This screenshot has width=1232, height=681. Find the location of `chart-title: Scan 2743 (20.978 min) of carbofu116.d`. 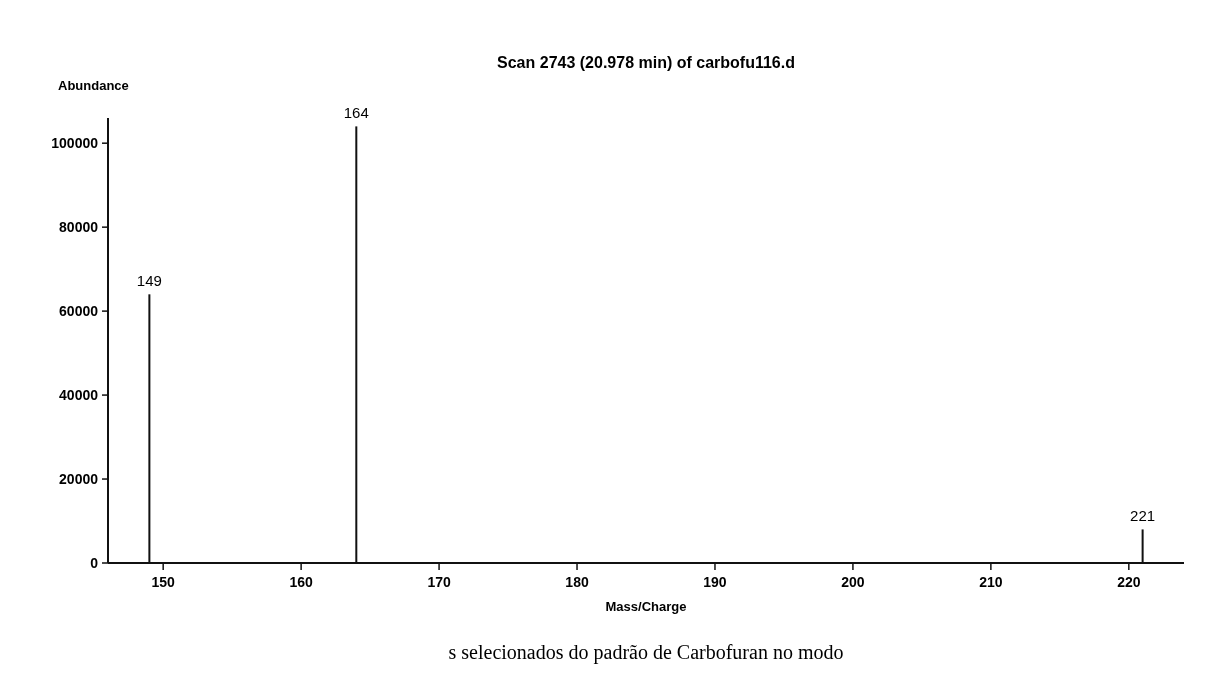

chart-title: Scan 2743 (20.978 min) of carbofu116.d is located at coordinates (646, 62).